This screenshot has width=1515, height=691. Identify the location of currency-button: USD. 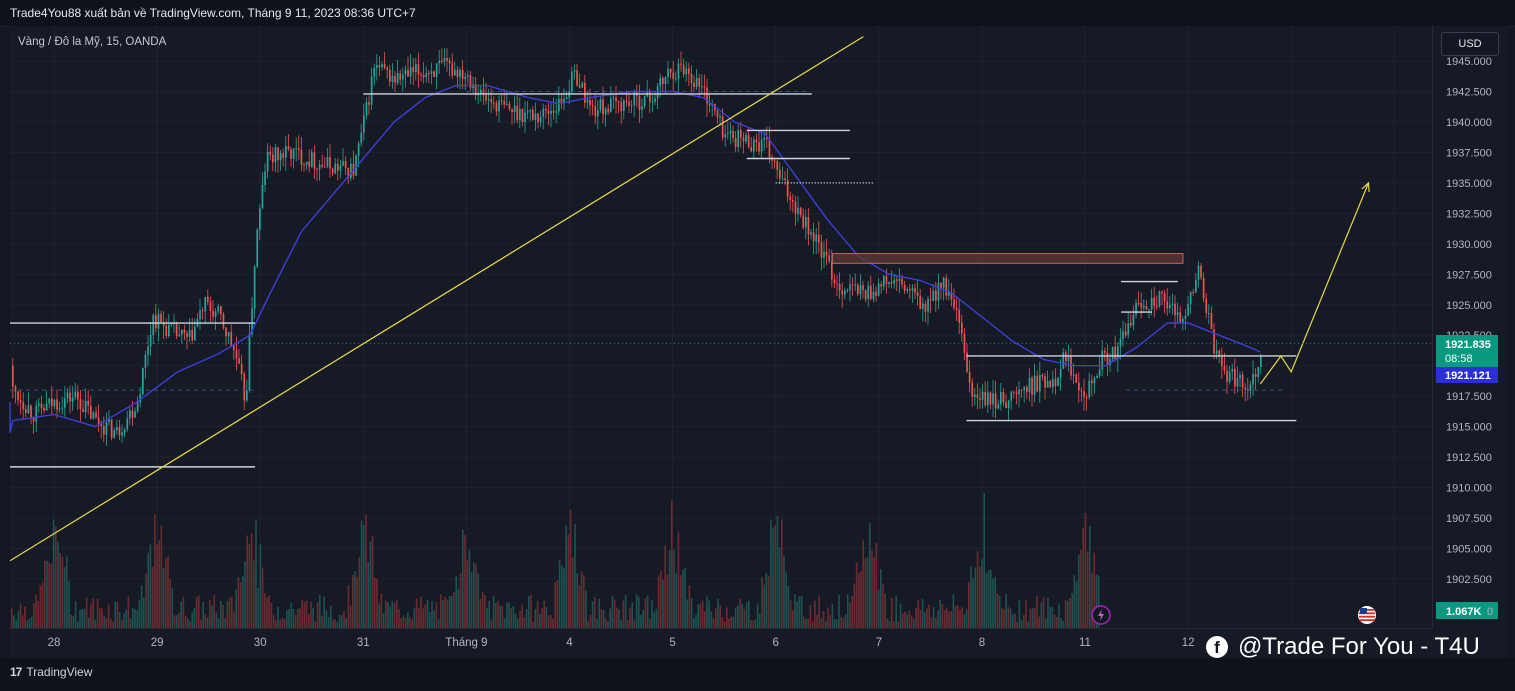
(1470, 44).